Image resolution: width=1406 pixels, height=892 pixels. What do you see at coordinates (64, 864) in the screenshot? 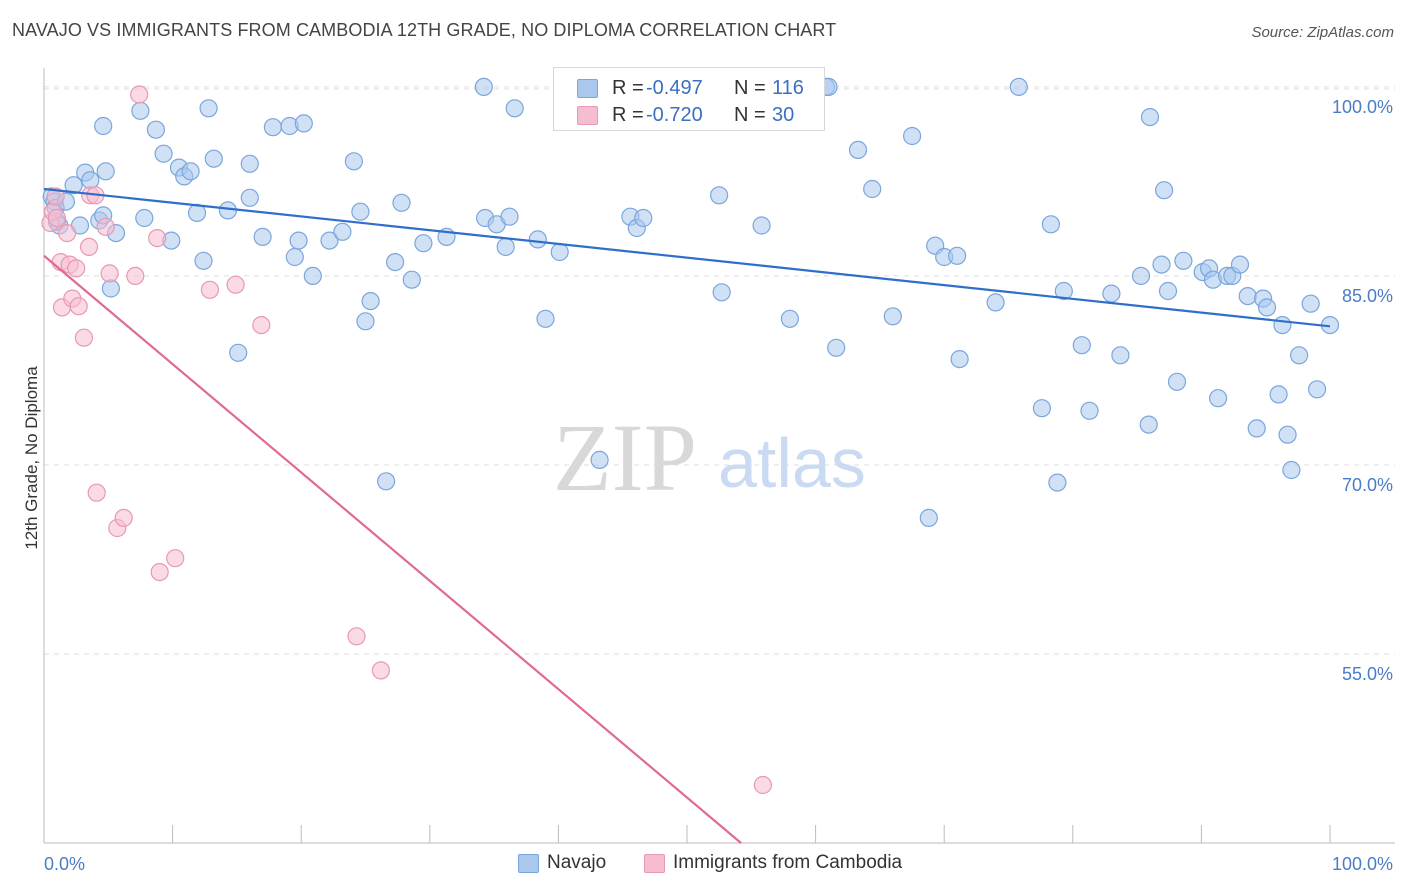
I see `x-tick-label: 0.0%` at bounding box center [64, 864].